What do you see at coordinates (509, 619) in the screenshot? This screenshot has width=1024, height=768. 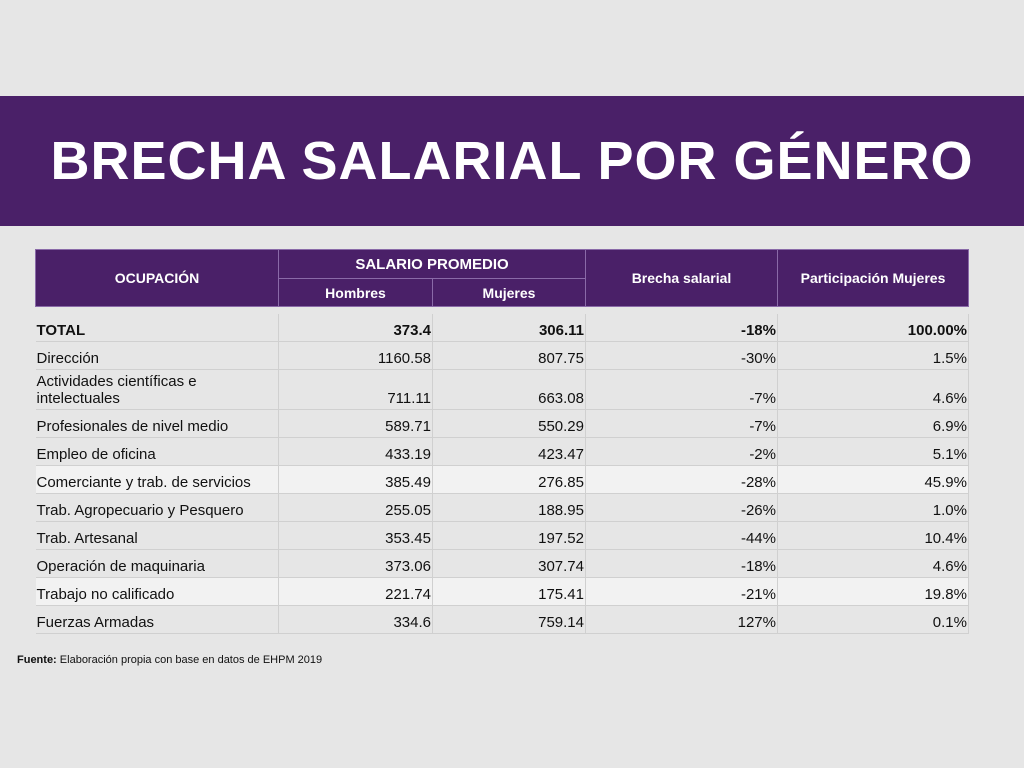 I see `cell: 759.14` at bounding box center [509, 619].